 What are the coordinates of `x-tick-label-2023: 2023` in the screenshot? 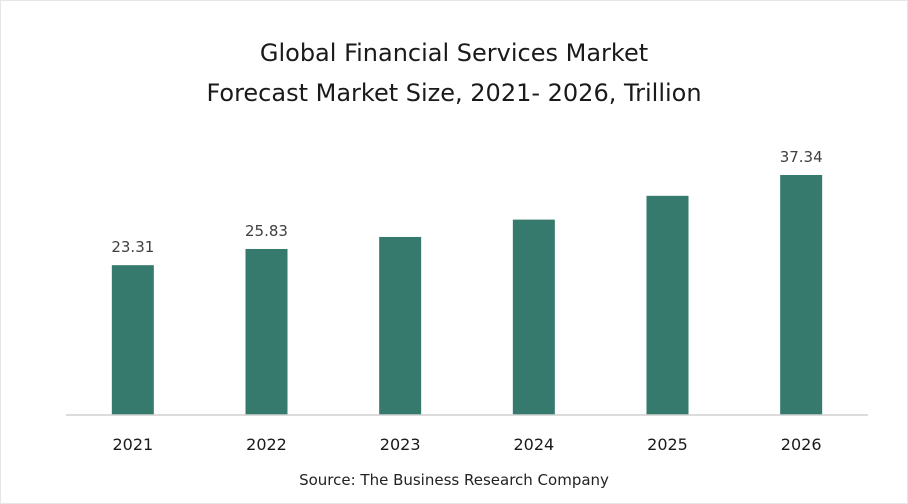 It's located at (400, 444).